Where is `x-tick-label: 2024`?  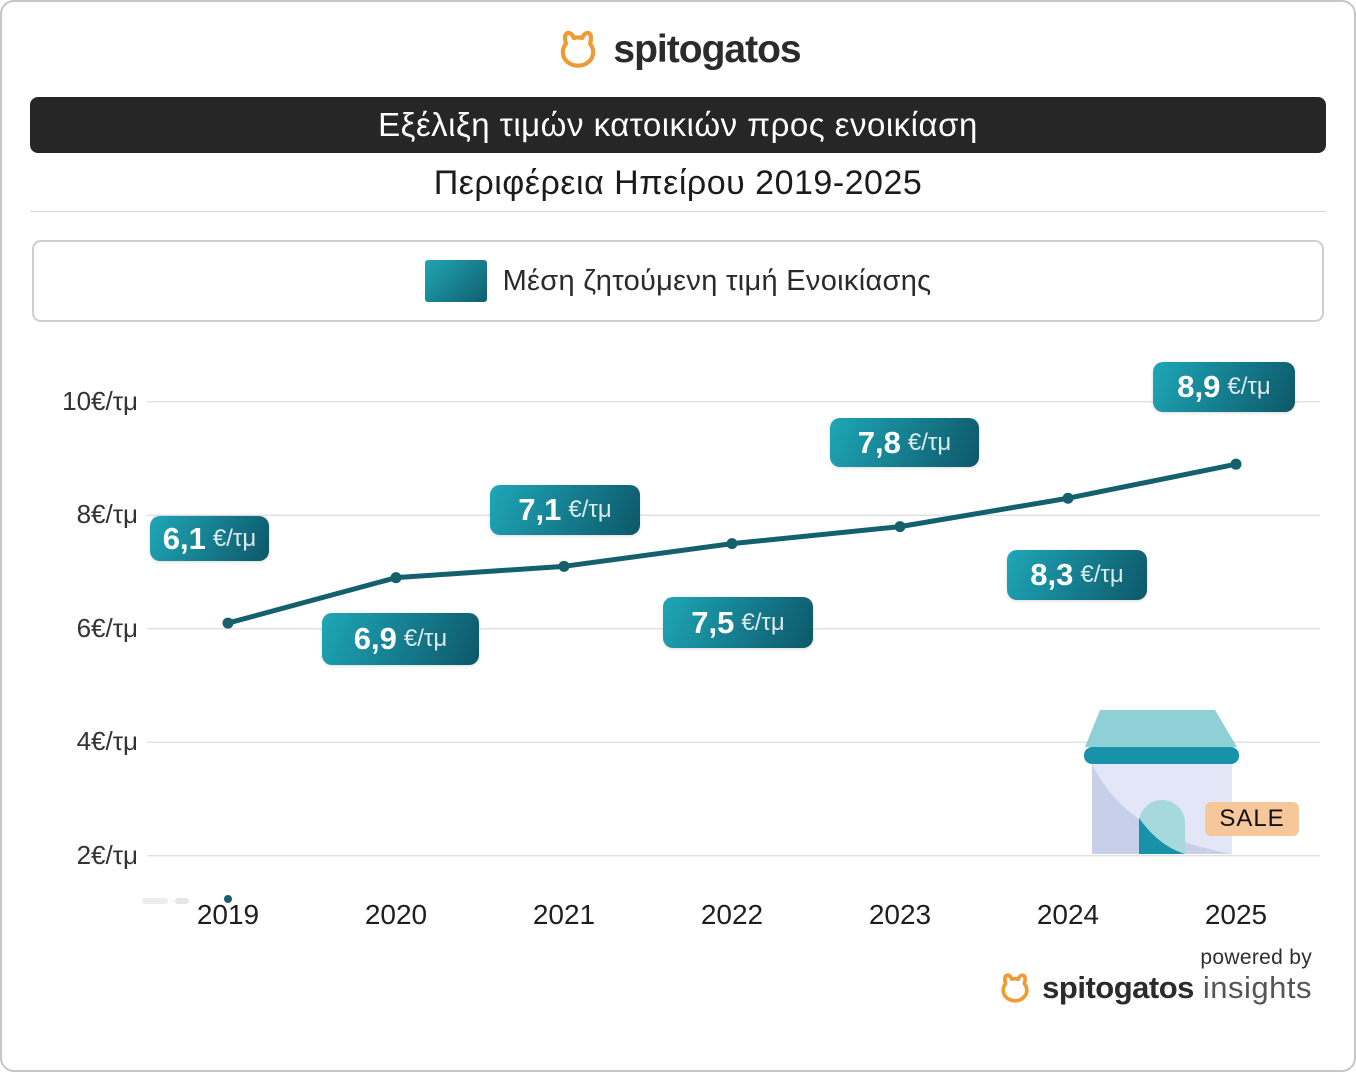
x-tick-label: 2024 is located at coordinates (1068, 914).